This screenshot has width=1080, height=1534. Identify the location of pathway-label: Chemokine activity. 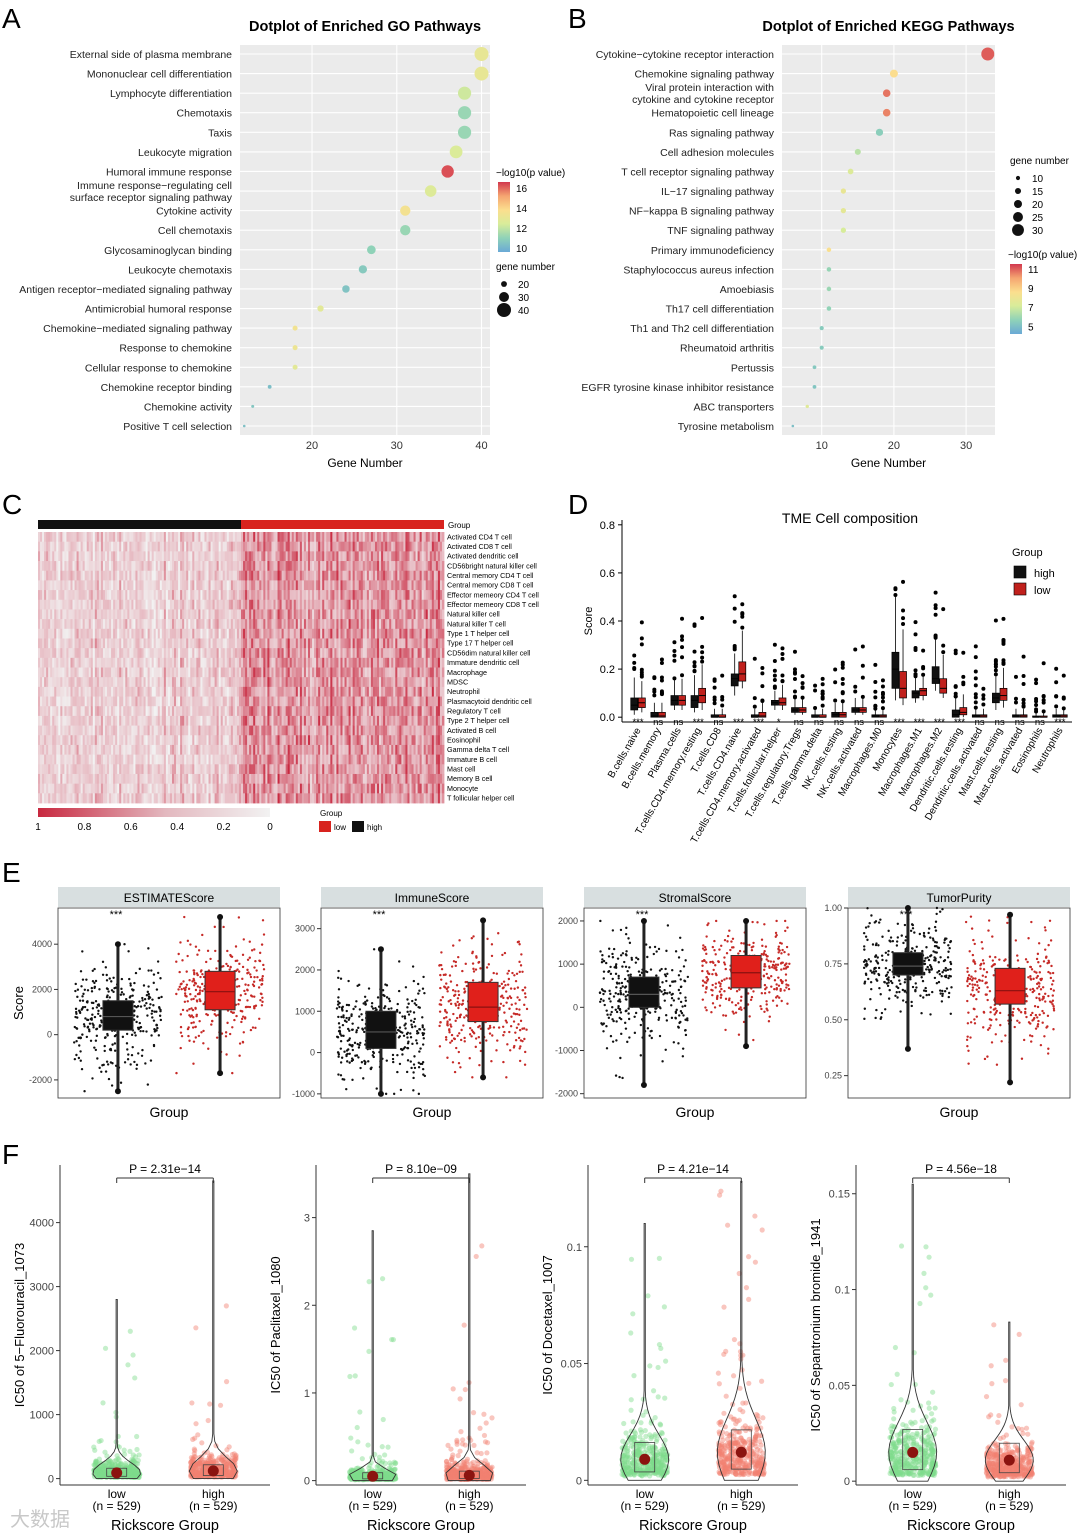
(188, 407).